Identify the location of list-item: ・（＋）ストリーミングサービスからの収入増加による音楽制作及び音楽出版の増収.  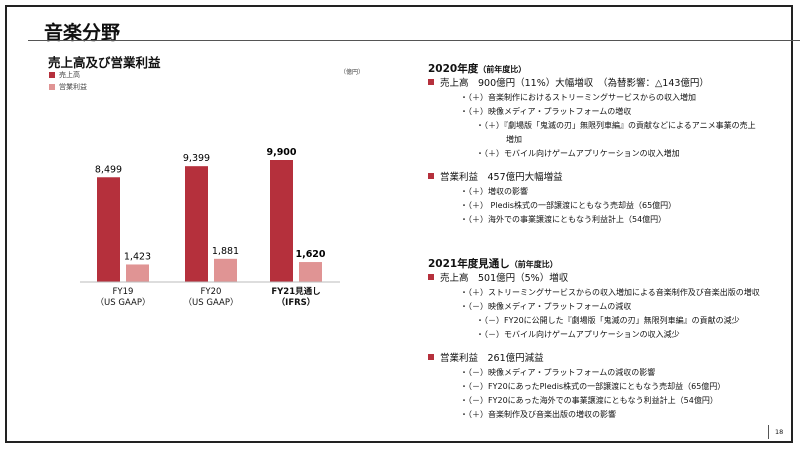
(610, 292).